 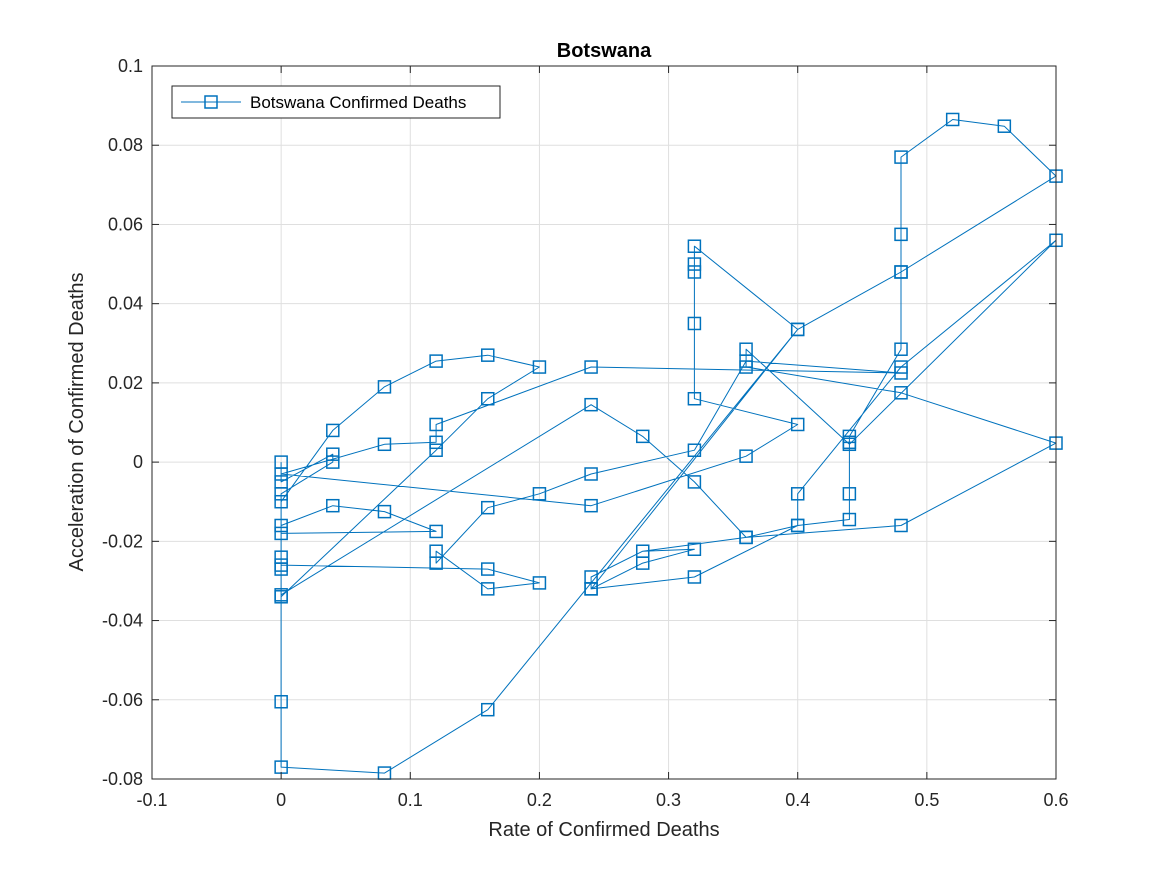 I want to click on chart-title: Botswana, so click(x=604, y=51).